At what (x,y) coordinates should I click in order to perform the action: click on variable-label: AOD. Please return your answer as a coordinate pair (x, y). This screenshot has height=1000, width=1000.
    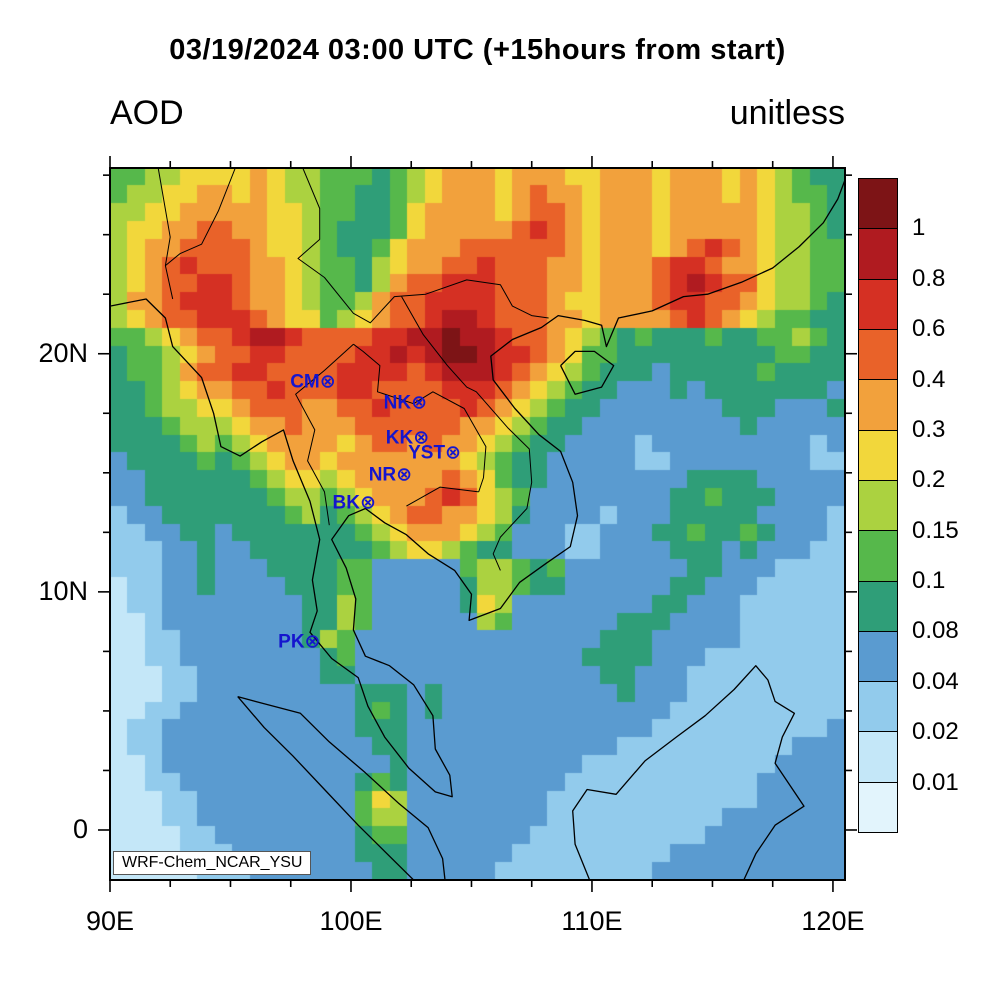
    Looking at the image, I should click on (147, 113).